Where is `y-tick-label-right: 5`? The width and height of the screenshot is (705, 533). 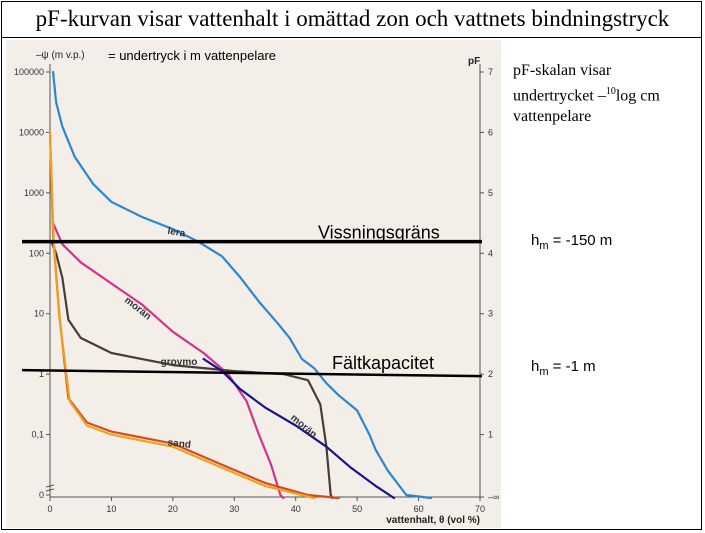
y-tick-label-right: 5 is located at coordinates (490, 193).